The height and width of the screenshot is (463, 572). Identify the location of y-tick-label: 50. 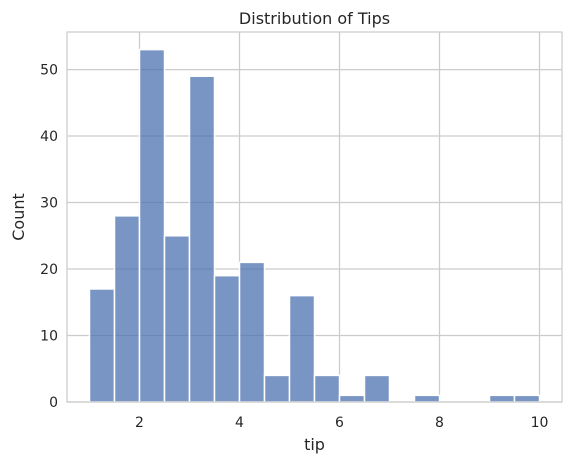
(49, 71).